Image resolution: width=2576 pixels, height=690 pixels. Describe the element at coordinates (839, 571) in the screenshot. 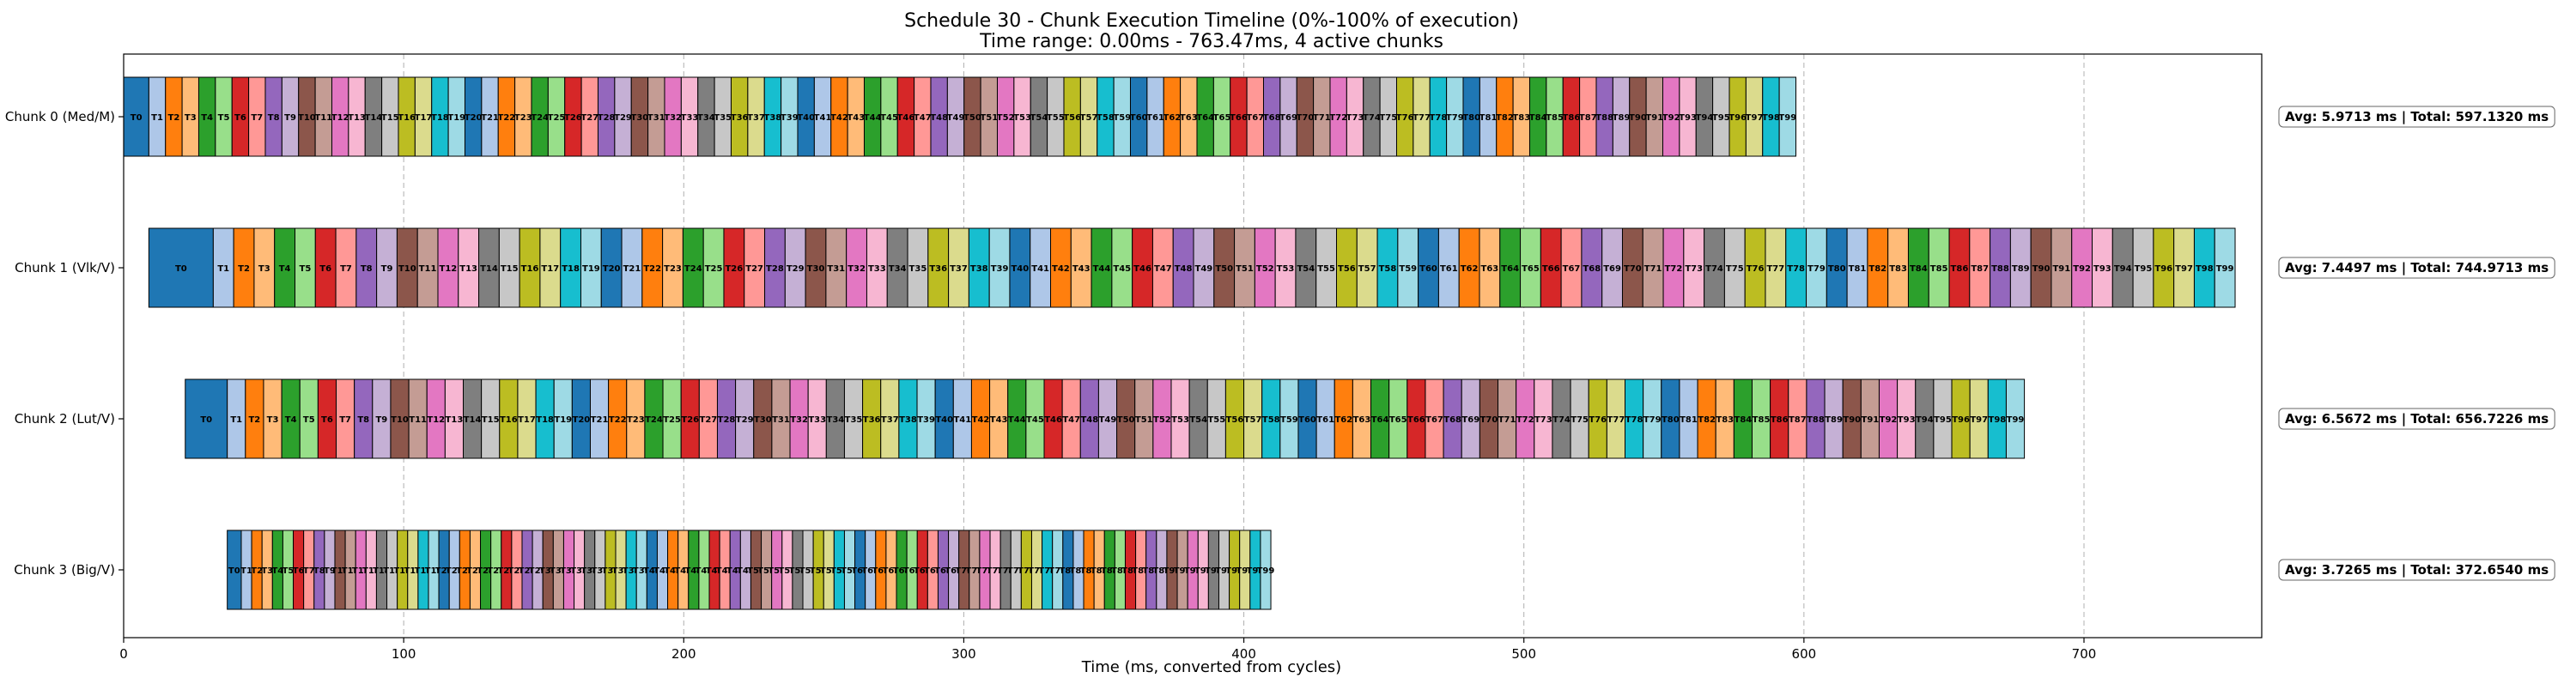

I see `task-label: T58` at that location.